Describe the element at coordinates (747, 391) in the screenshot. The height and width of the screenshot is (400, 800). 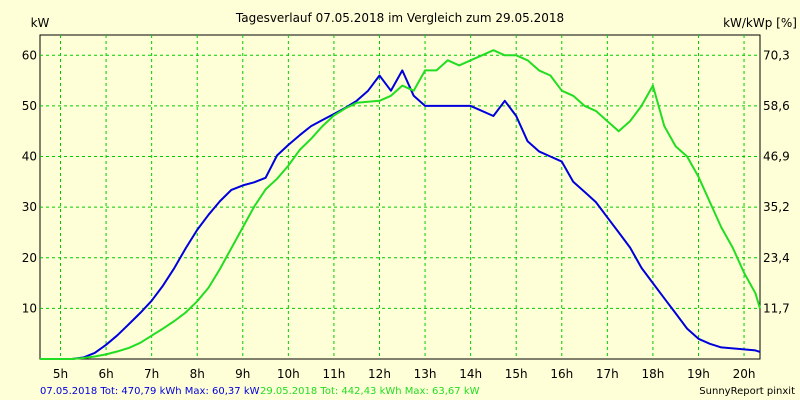
I see `footer-credit: SunnyReport pinxit` at that location.